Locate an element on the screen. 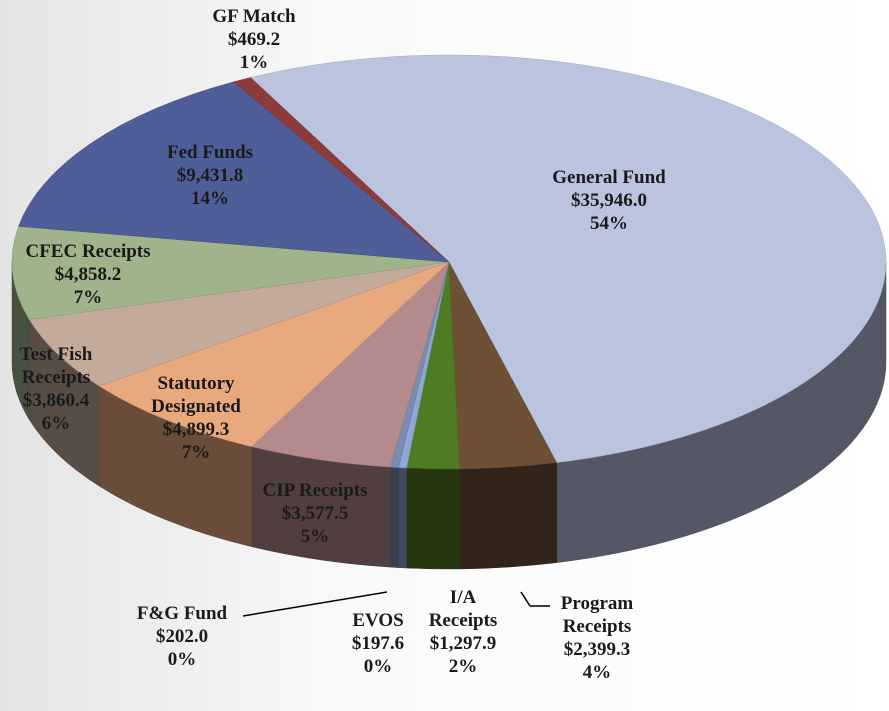 This screenshot has width=889, height=711. slice-name: CFEC Receipts is located at coordinates (88, 251).